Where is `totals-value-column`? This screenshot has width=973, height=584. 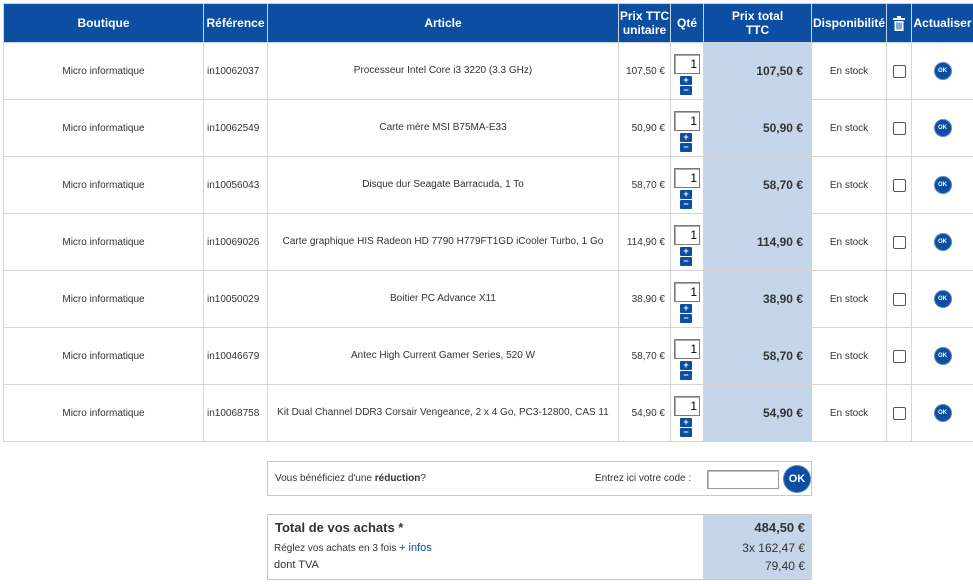
totals-value-column is located at coordinates (757, 547).